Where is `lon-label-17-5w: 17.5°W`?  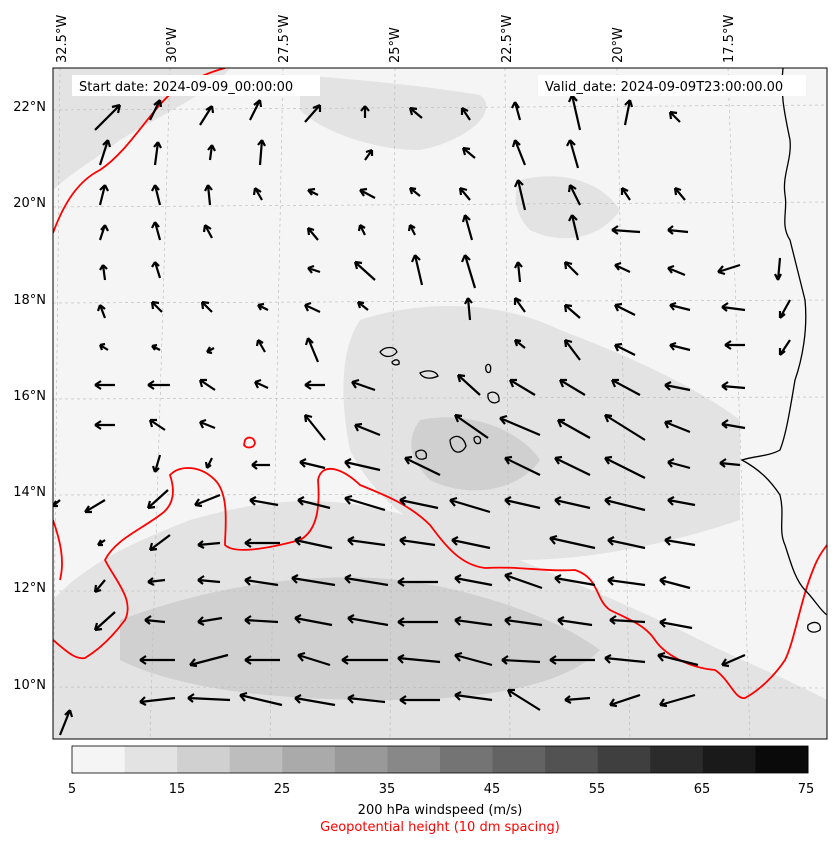 lon-label-17-5w: 17.5°W is located at coordinates (729, 39).